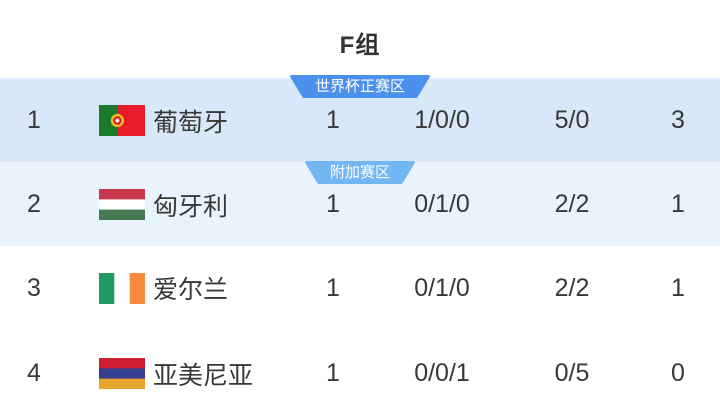 This screenshot has height=417, width=720. What do you see at coordinates (122, 373) in the screenshot?
I see `armenia-flag-icon` at bounding box center [122, 373].